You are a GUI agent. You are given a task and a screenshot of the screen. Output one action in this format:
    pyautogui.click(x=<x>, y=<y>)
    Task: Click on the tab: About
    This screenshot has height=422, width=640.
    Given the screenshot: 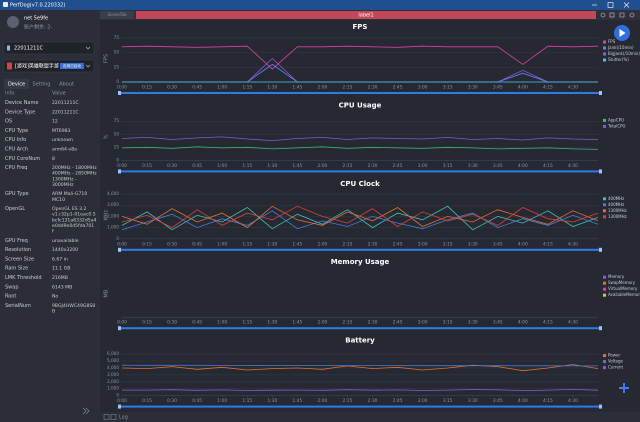 What is the action you would take?
    pyautogui.click(x=66, y=85)
    